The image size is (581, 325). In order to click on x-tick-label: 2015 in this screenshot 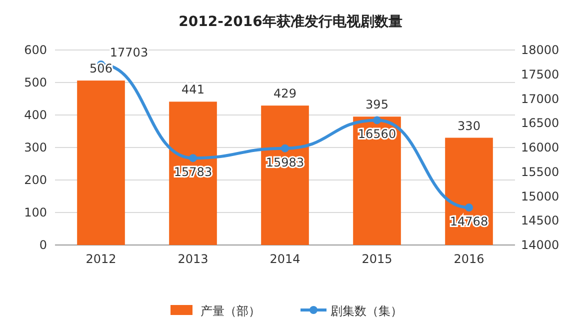, I will do `click(377, 259)`.